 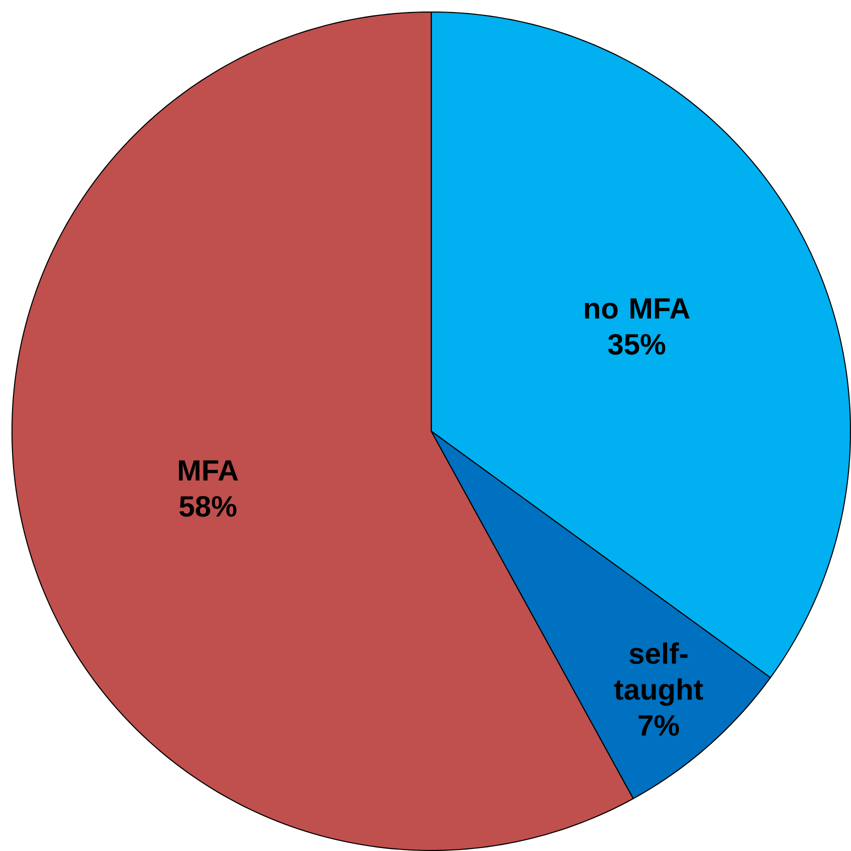 What do you see at coordinates (207, 506) in the screenshot?
I see `data-label: 58%` at bounding box center [207, 506].